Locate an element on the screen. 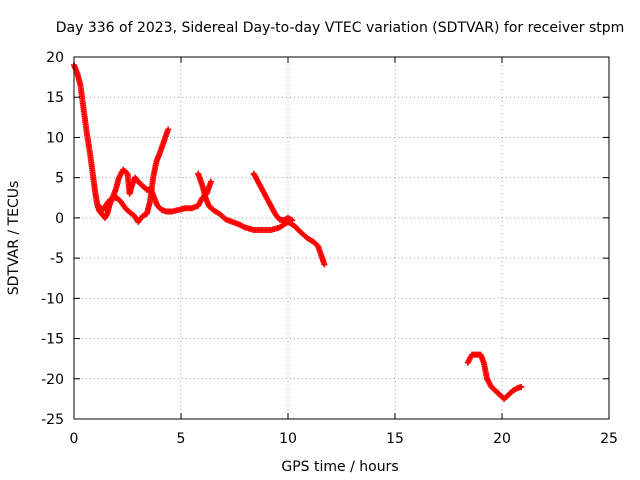  y-axis-label: SDTVAR / TECUs is located at coordinates (14, 238).